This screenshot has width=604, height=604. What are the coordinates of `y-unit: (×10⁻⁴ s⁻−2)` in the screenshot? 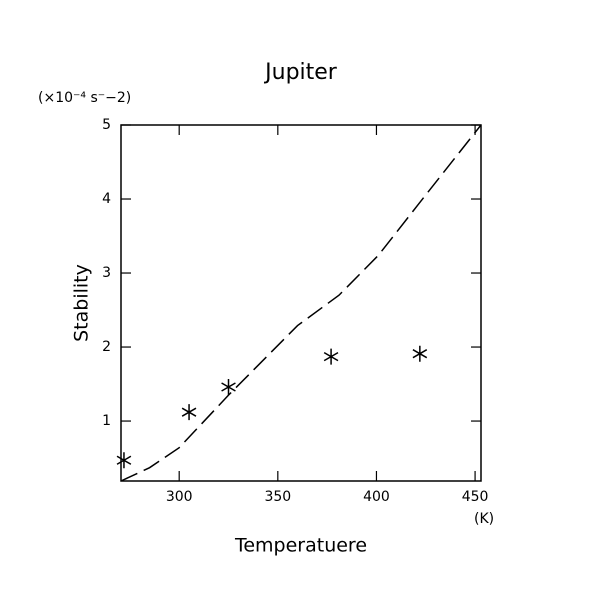 It's located at (84, 98).